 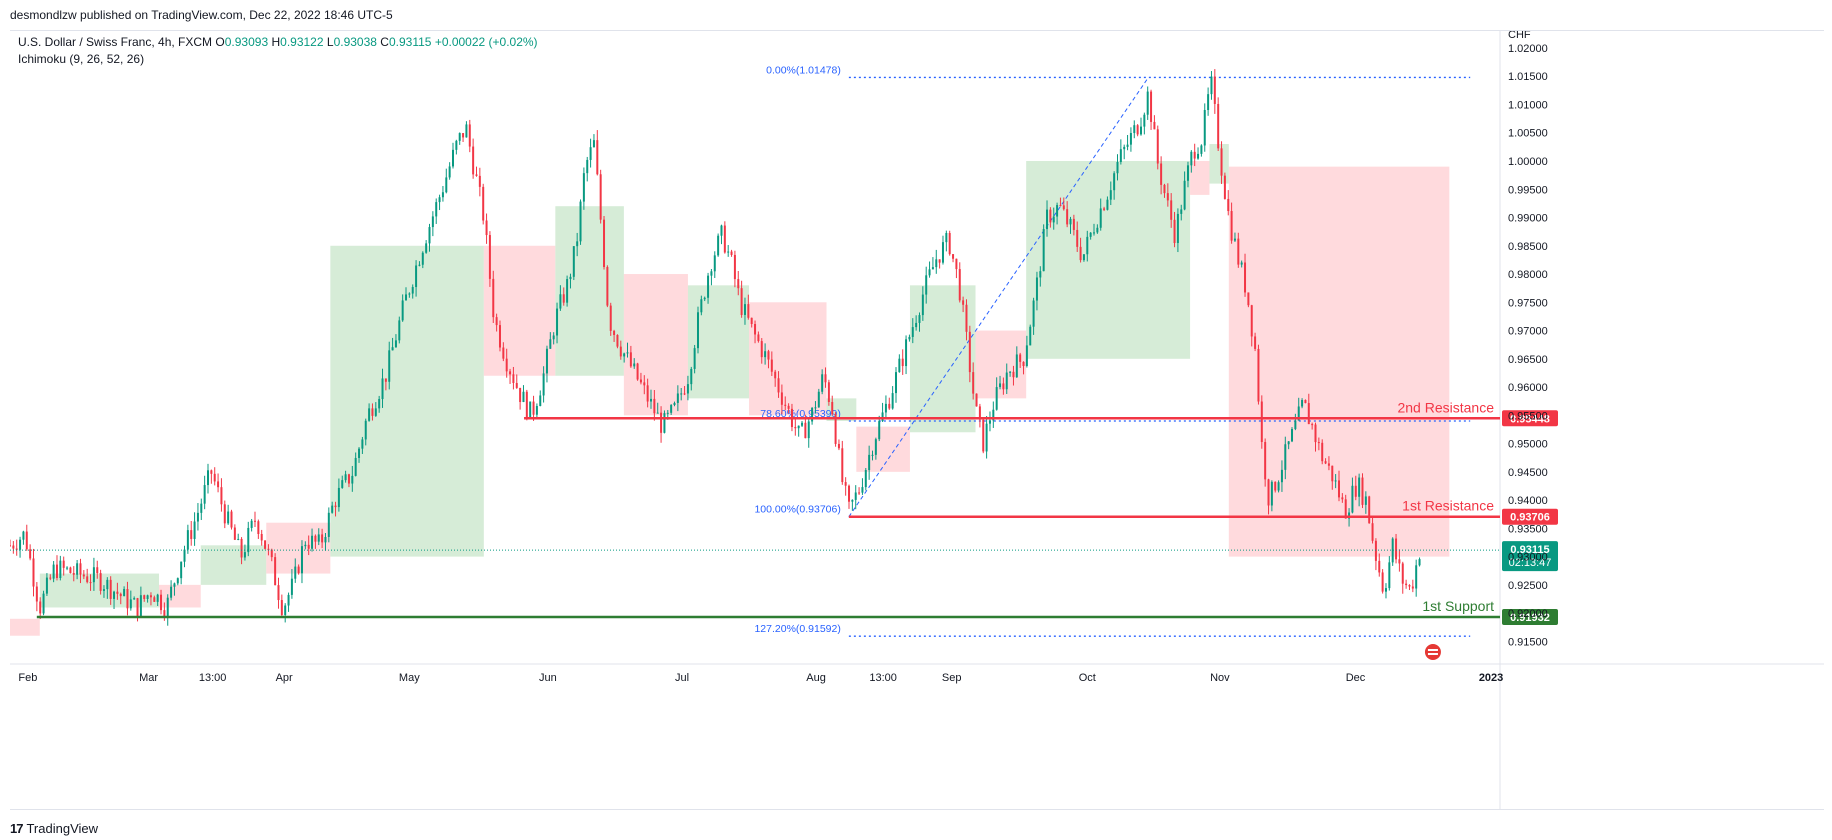 What do you see at coordinates (1528, 529) in the screenshot?
I see `y-tick-label: 0.93500` at bounding box center [1528, 529].